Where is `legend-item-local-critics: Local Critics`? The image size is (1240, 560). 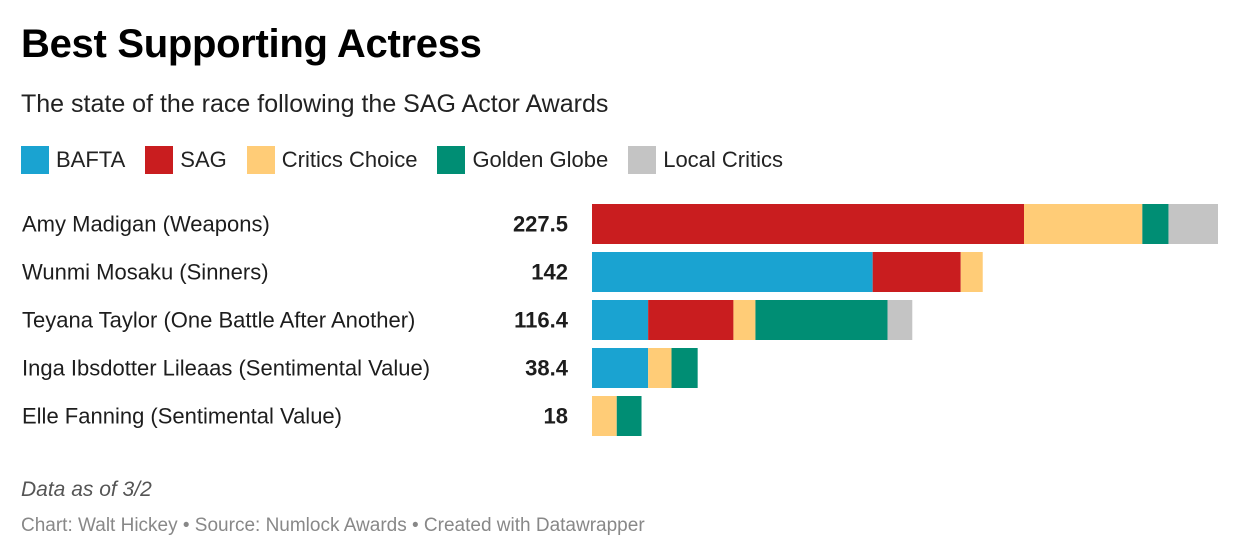
legend-item-local-critics: Local Critics is located at coordinates (705, 160).